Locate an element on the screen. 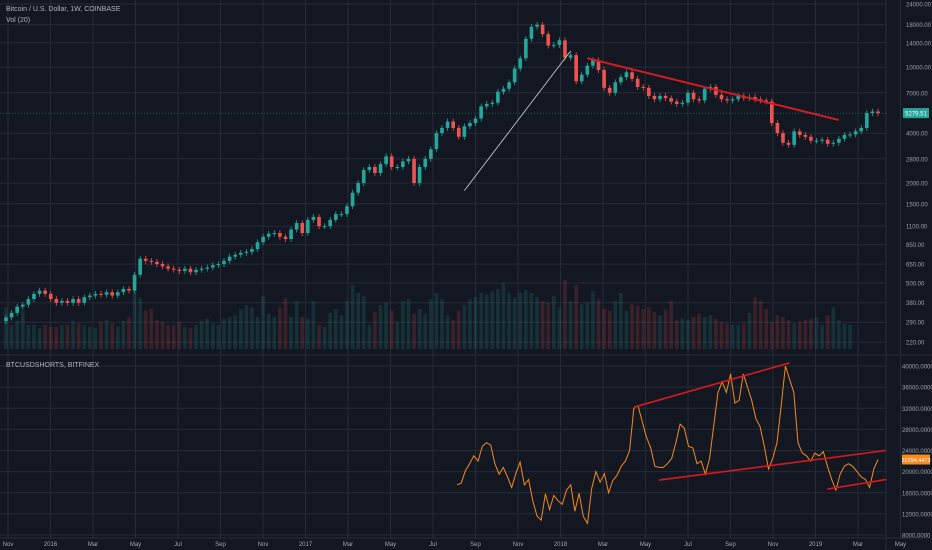  price-tick-label: 18000.00 is located at coordinates (919, 26).